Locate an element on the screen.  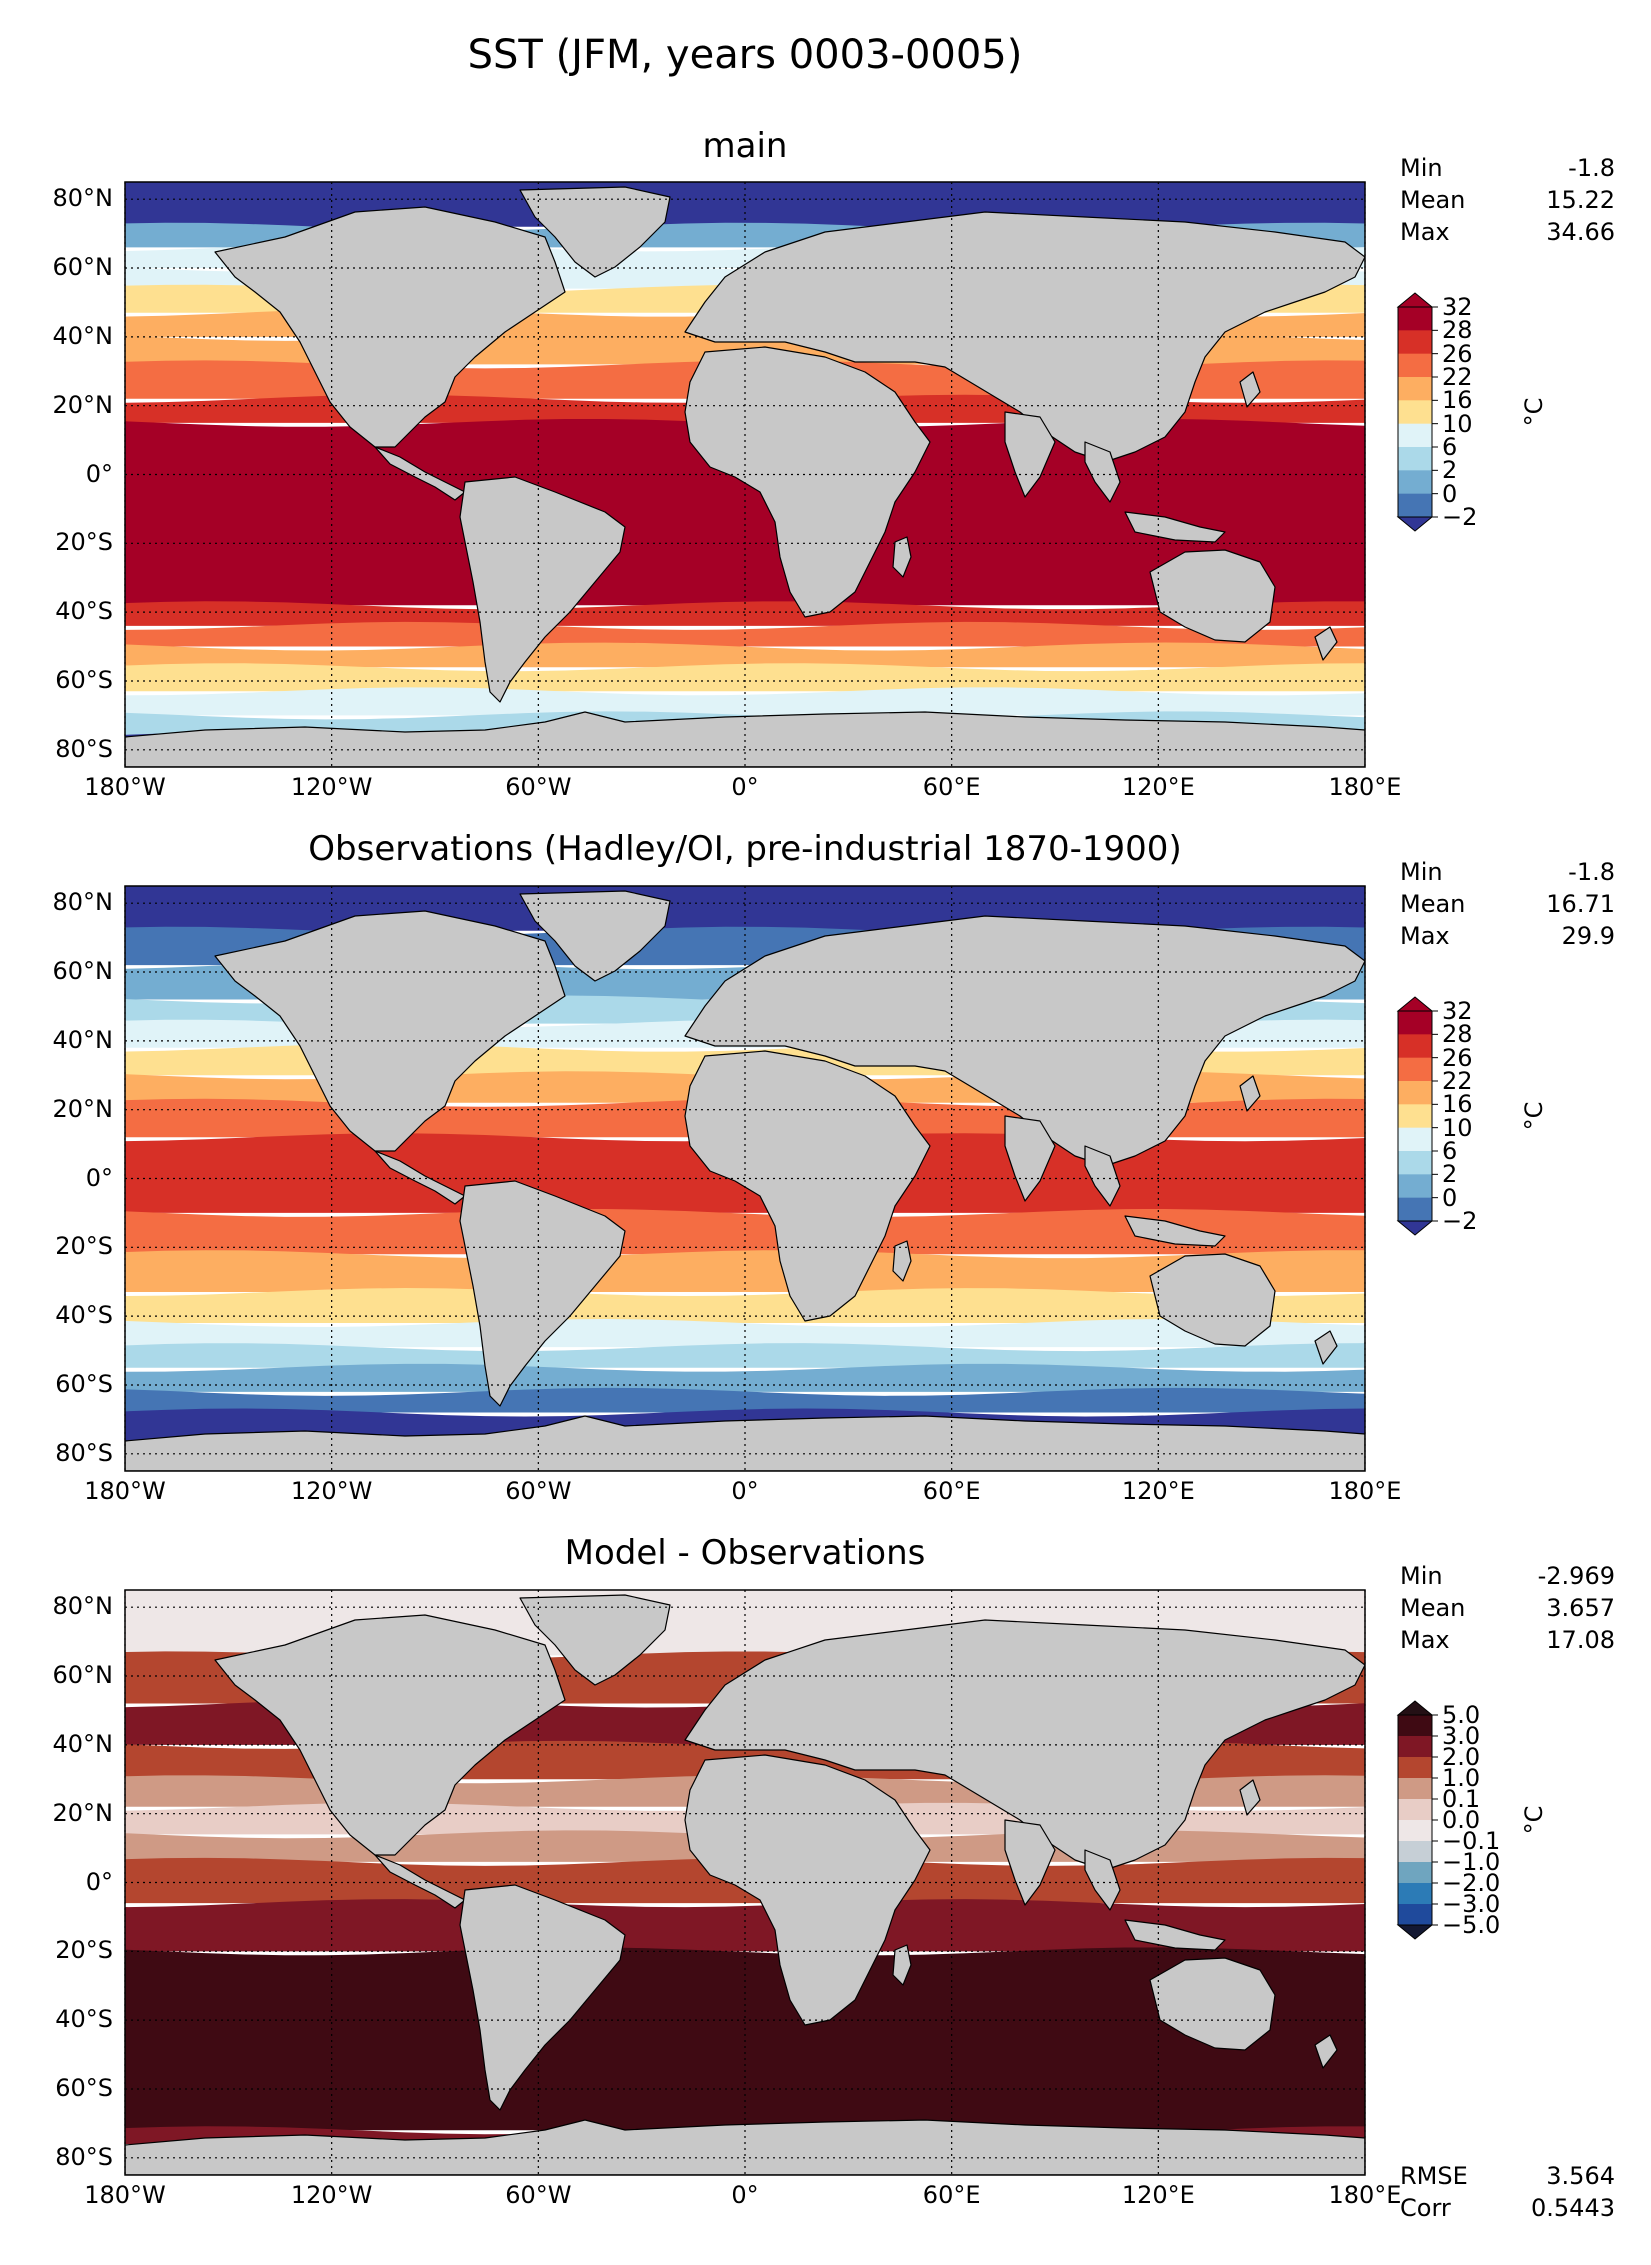
colorbar-tick-label: 16 is located at coordinates (1457, 400).